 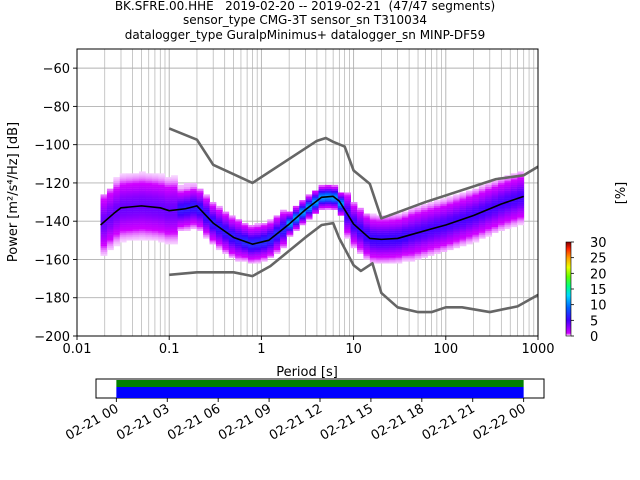 What do you see at coordinates (568, 289) in the screenshot?
I see `colorbar` at bounding box center [568, 289].